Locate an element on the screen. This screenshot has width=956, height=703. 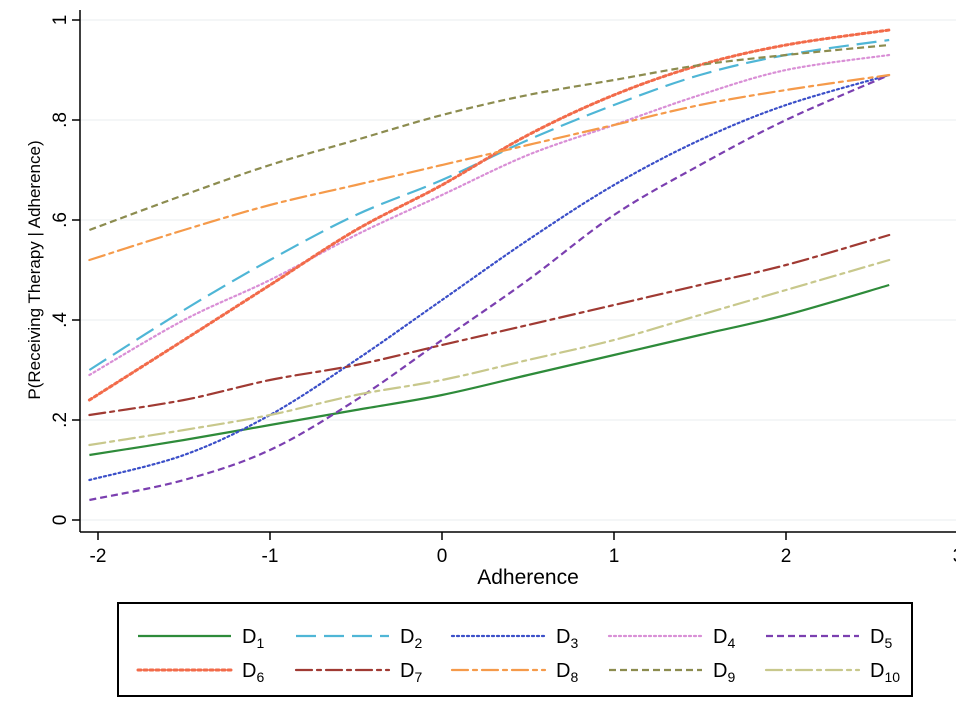
legend-label-d10: D10 is located at coordinates (885, 672).